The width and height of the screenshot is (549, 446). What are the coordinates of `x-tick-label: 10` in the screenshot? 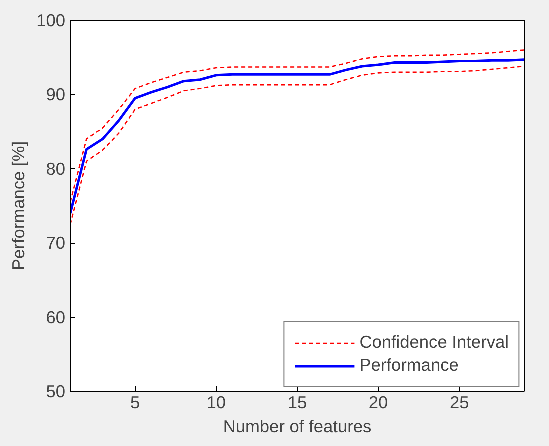 It's located at (216, 402).